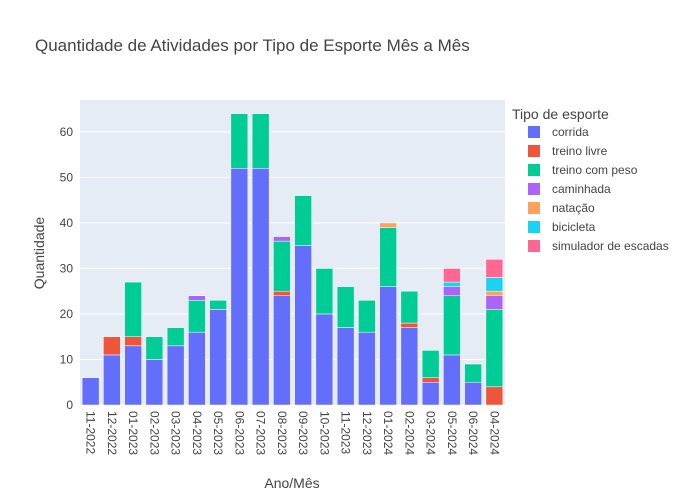 This screenshot has height=500, width=700. Describe the element at coordinates (91, 432) in the screenshot. I see `x-tick-label: 11-2022` at that location.